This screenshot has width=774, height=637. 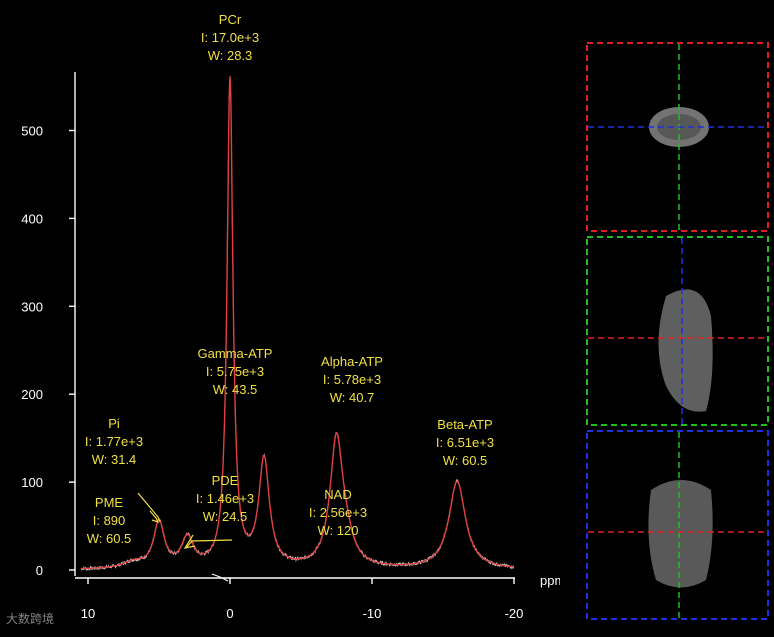 What do you see at coordinates (220, 577) in the screenshot?
I see `baseline-arrow` at bounding box center [220, 577].